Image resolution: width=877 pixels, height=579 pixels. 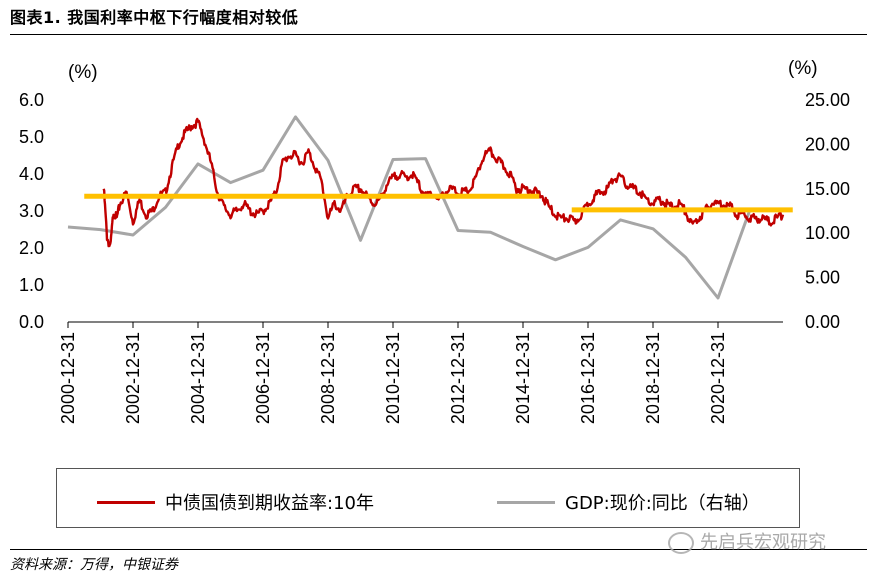 What do you see at coordinates (94, 565) in the screenshot?
I see `source-note: 资料来源：万得，中银证券` at bounding box center [94, 565].